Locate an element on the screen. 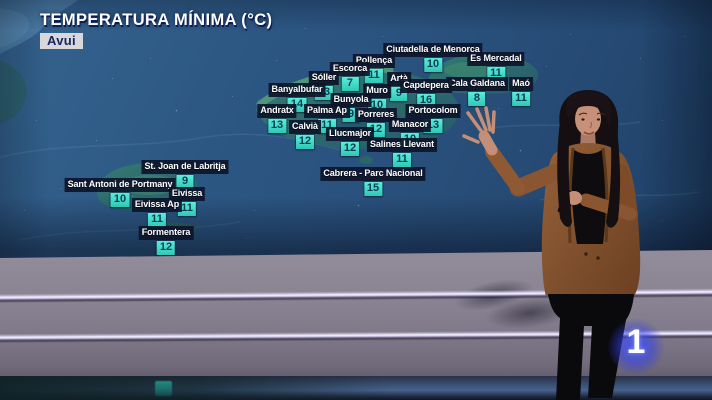 The height and width of the screenshot is (400, 712). logo-digit: 1 is located at coordinates (636, 342).